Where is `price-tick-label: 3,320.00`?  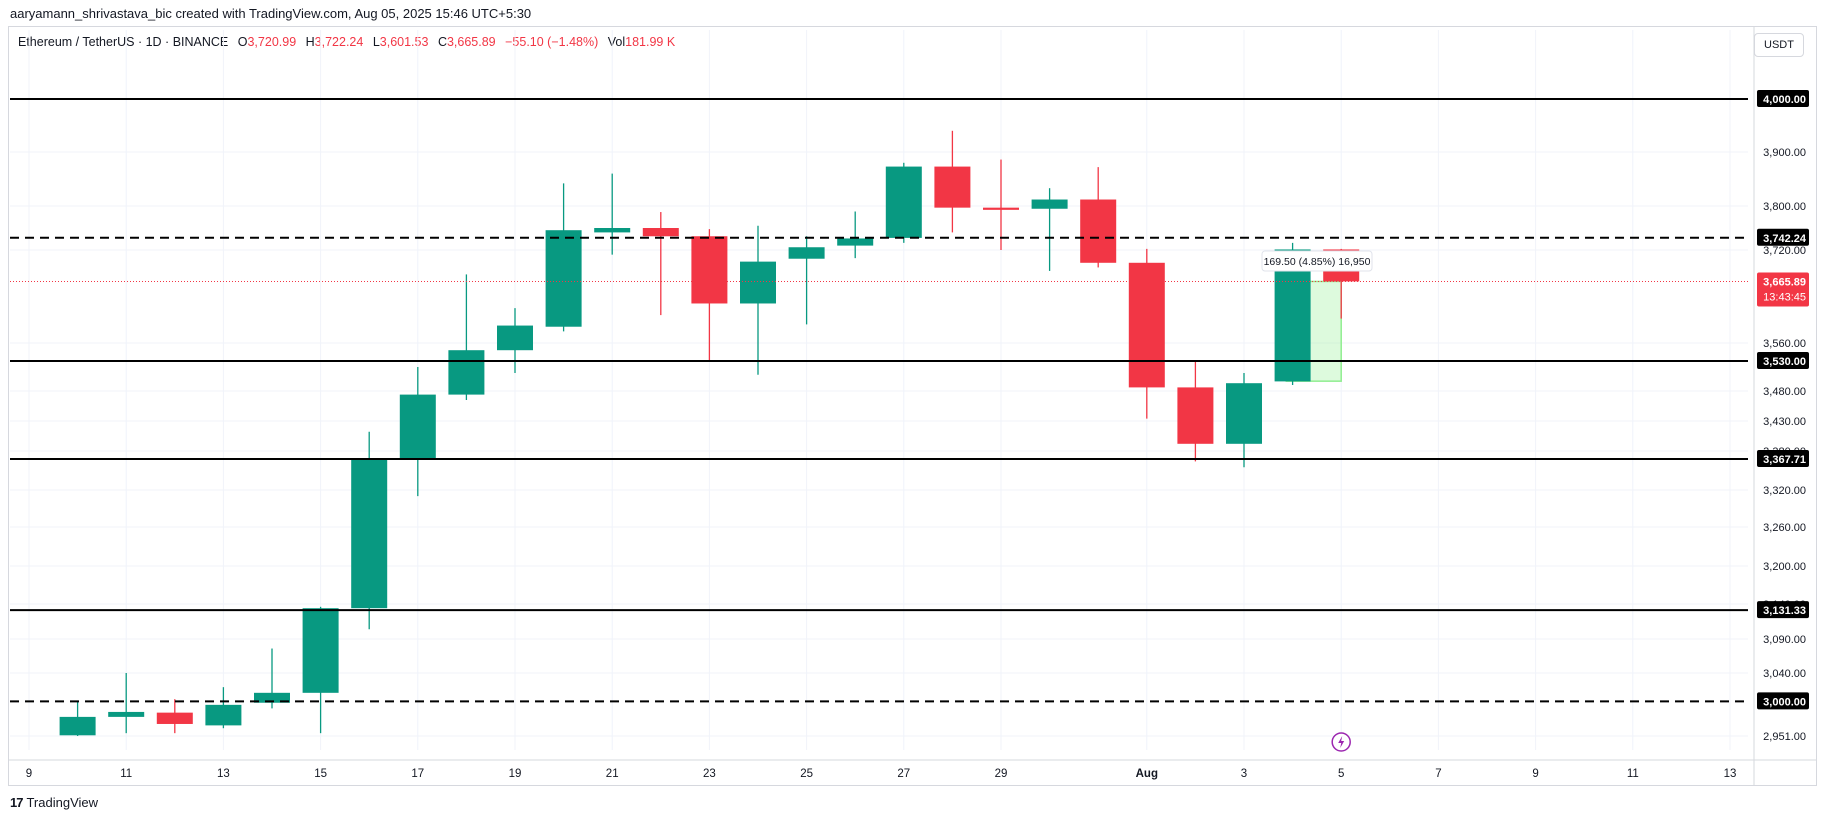 price-tick-label: 3,320.00 is located at coordinates (1784, 491).